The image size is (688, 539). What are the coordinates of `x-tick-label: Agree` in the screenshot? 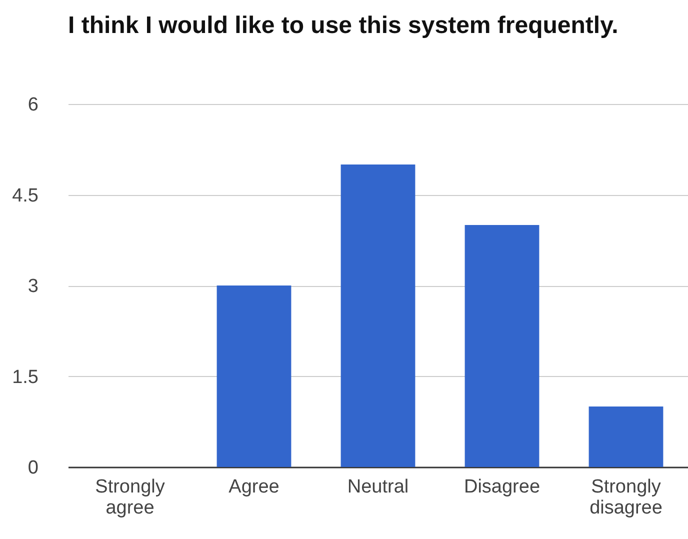 It's located at (254, 487).